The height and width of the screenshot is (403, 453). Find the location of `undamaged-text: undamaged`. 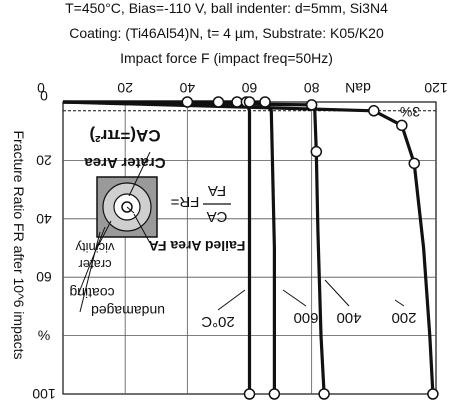

undamaged-text: undamaged is located at coordinates (128, 311).